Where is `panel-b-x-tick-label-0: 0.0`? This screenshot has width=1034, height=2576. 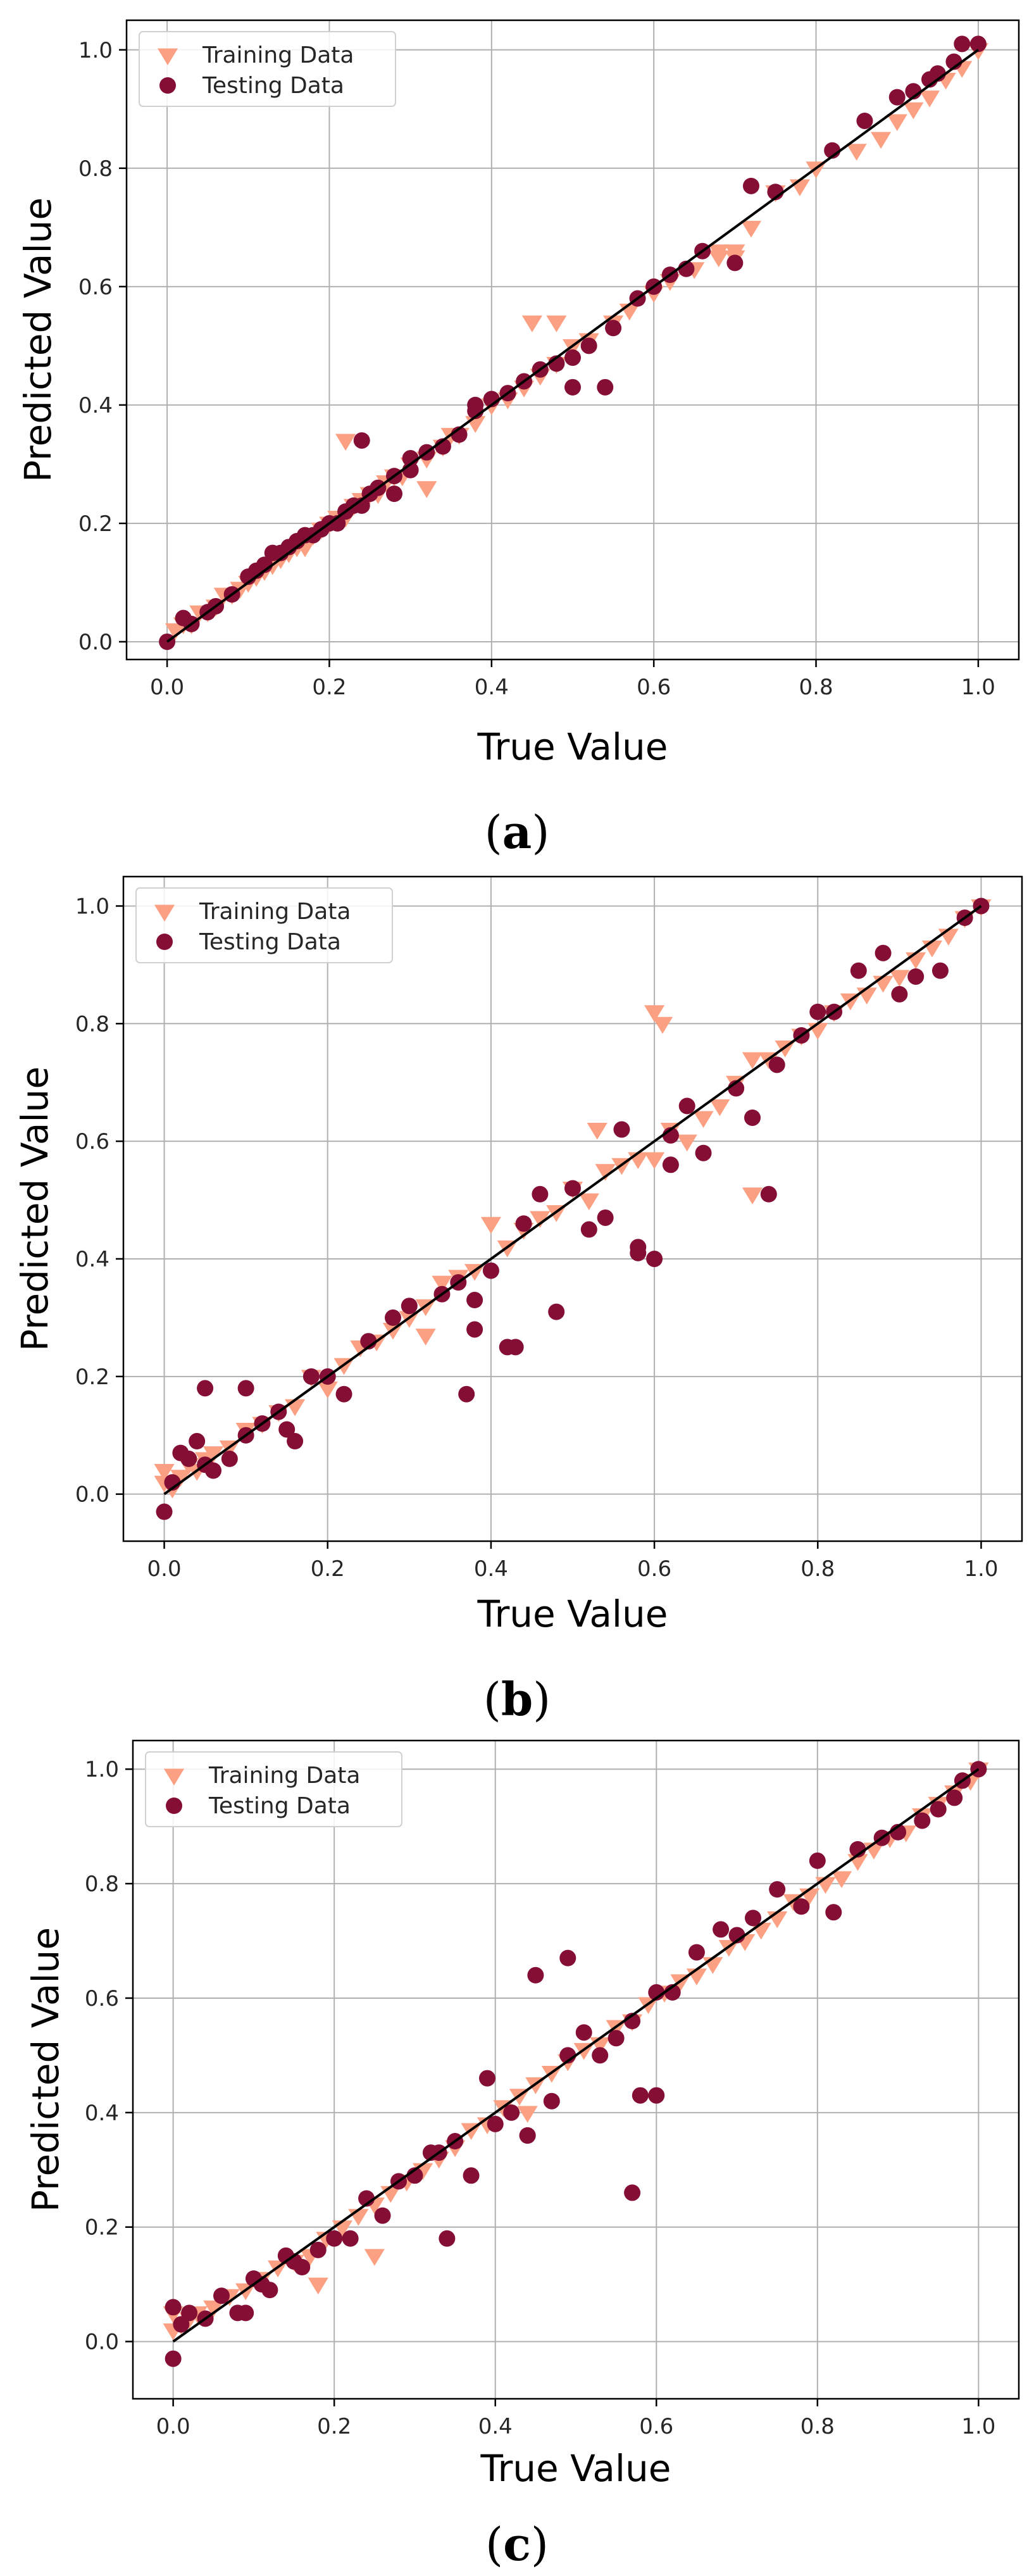
panel-b-x-tick-label-0: 0.0 is located at coordinates (164, 1569).